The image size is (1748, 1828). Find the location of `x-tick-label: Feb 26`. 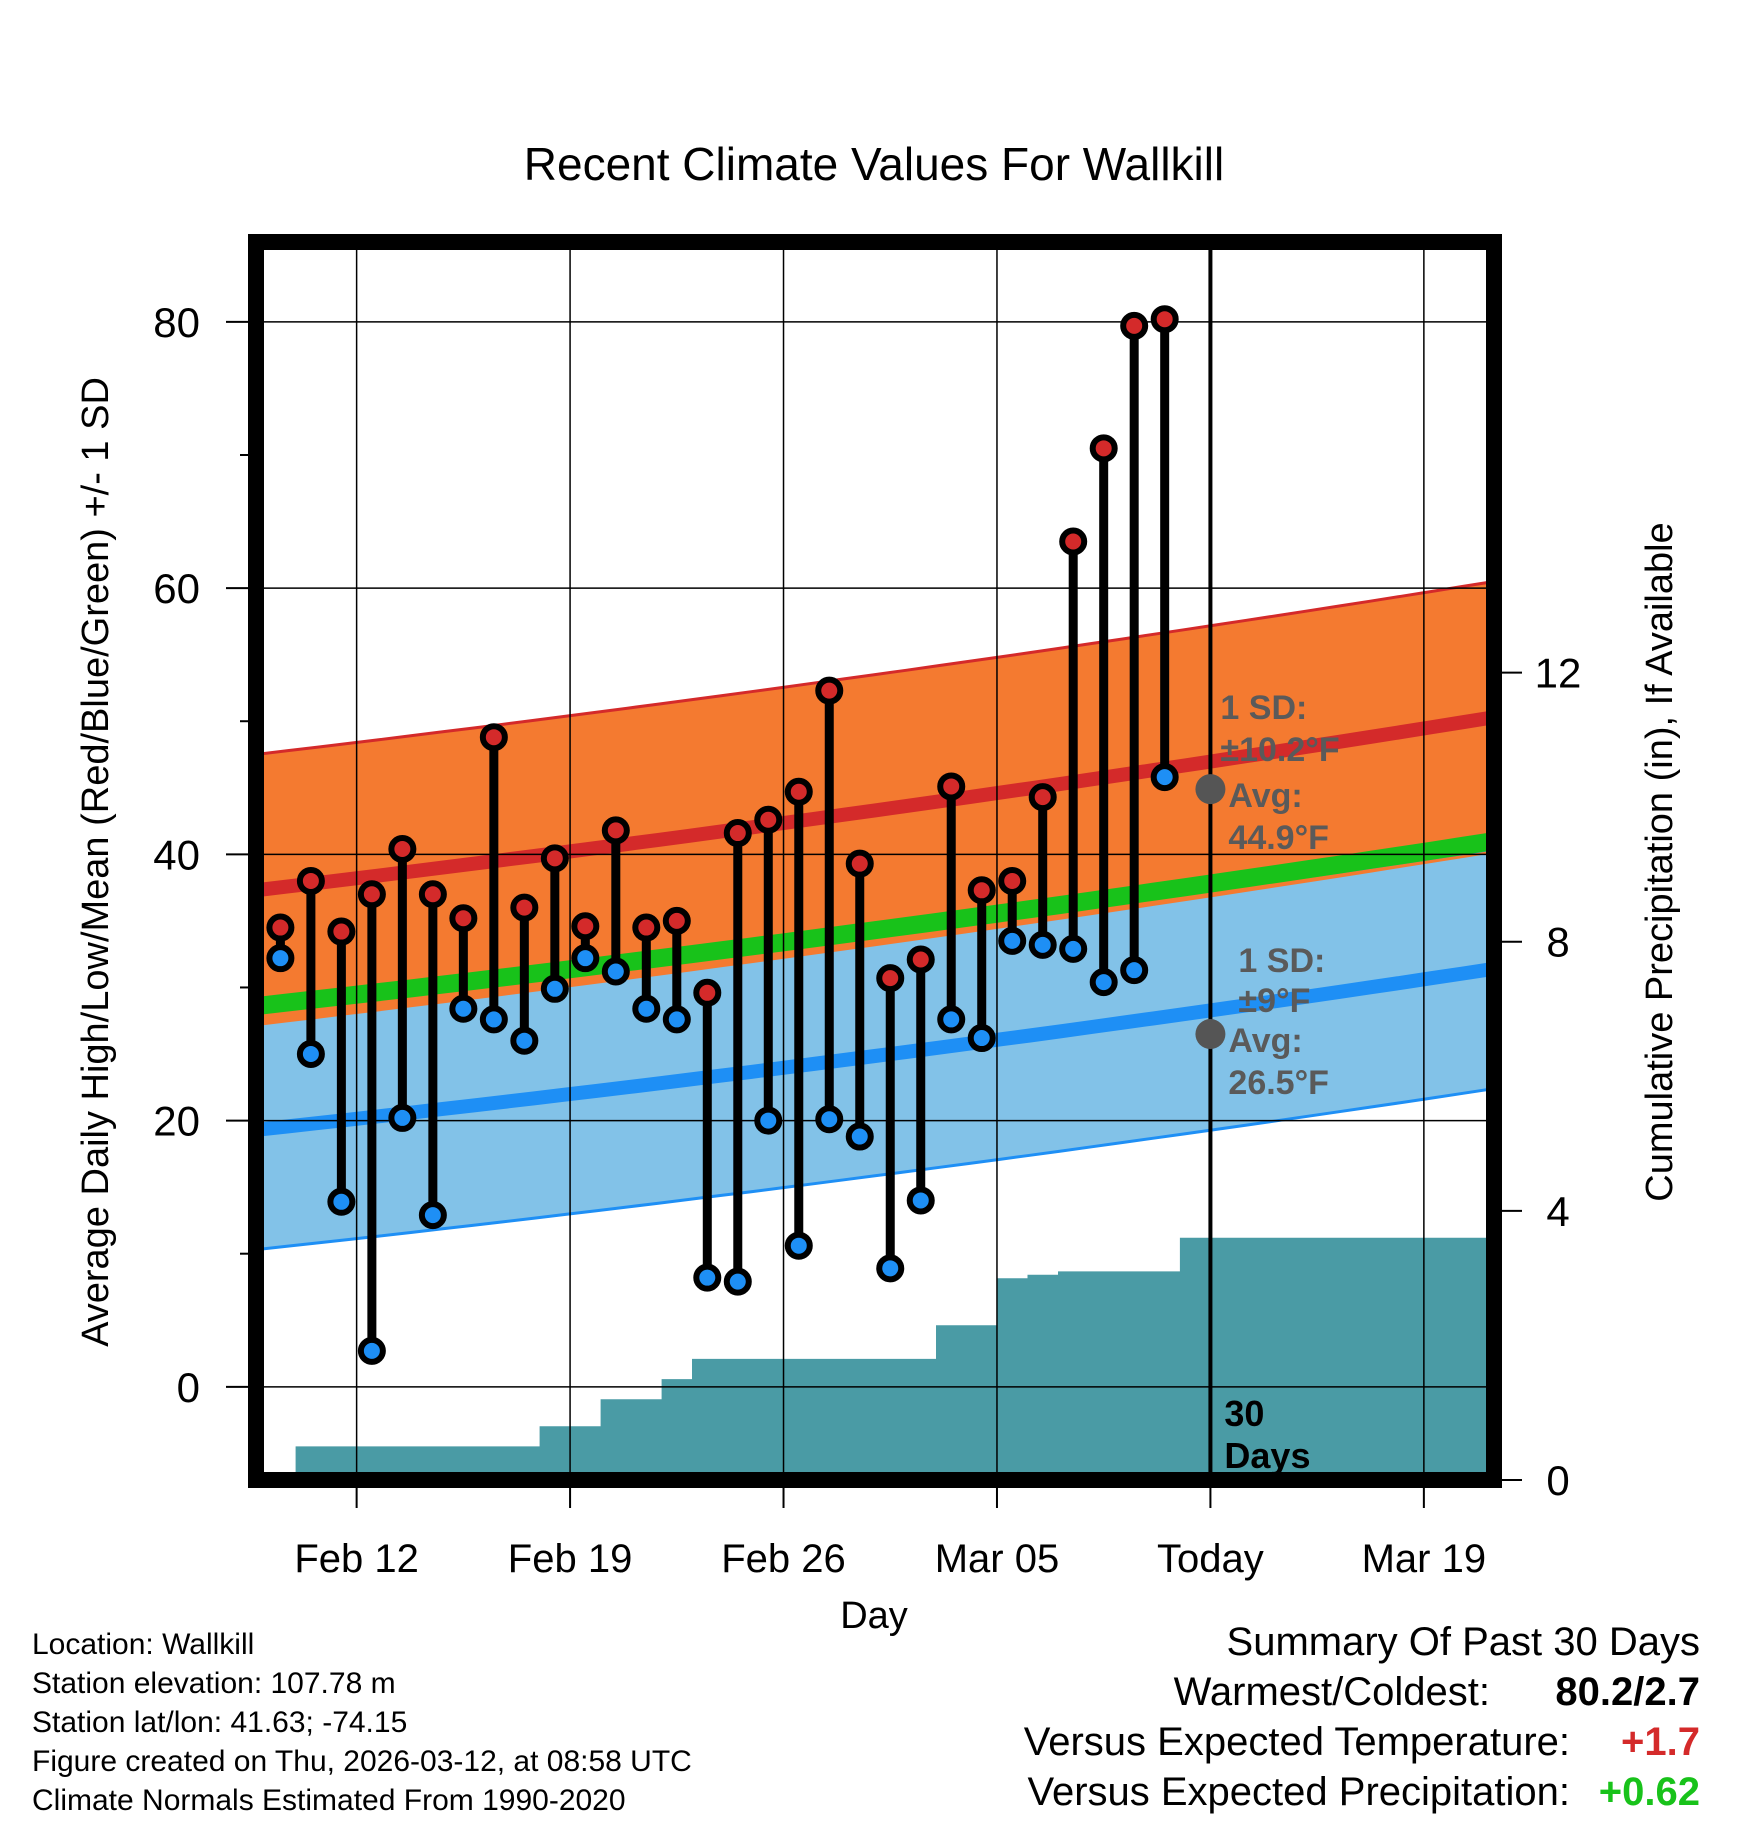

x-tick-label: Feb 26 is located at coordinates (783, 1559).